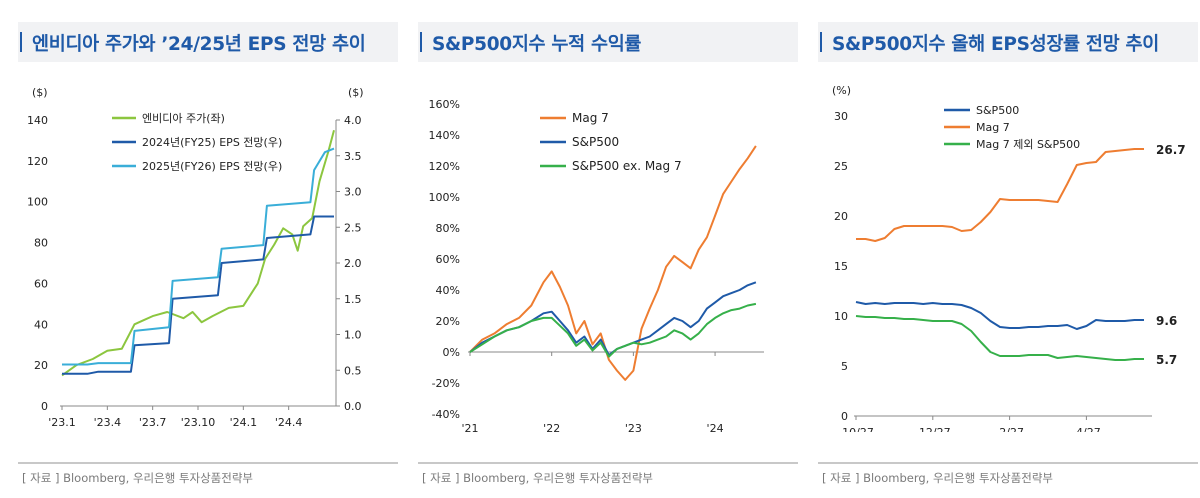 This screenshot has height=498, width=1200. Describe the element at coordinates (198, 422) in the screenshot. I see `x-tick-label: '23.10` at that location.